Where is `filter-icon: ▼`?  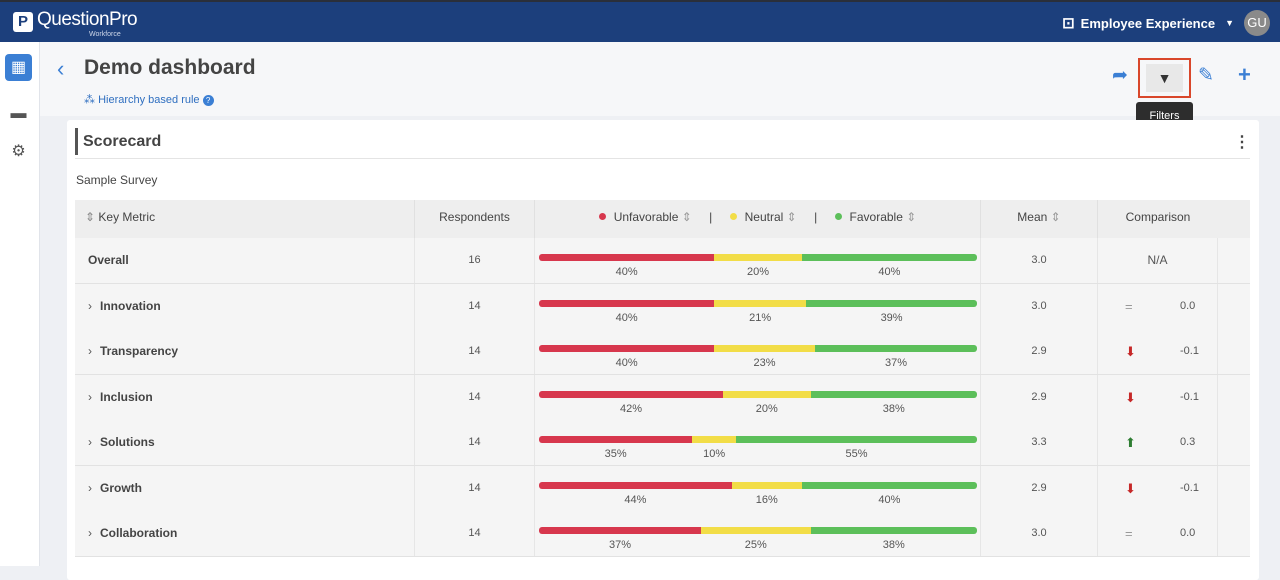
filter-icon: ▼ is located at coordinates (1164, 78).